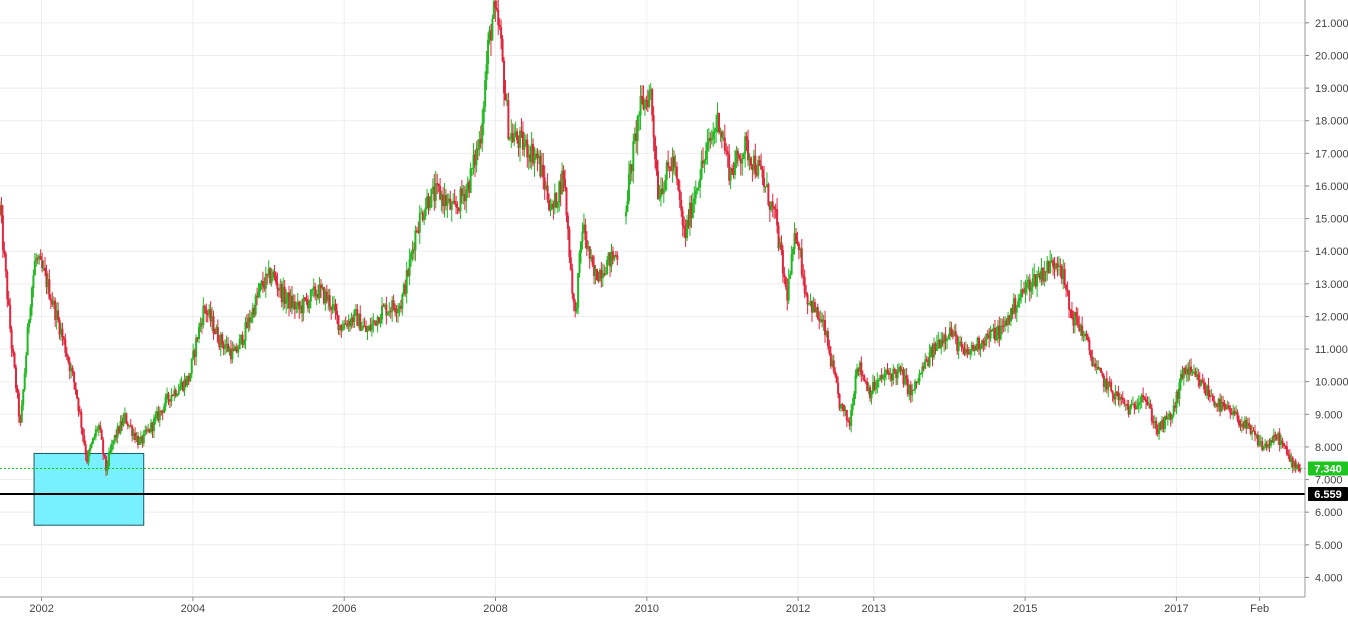  What do you see at coordinates (652, 481) in the screenshot?
I see `price-lines` at bounding box center [652, 481].